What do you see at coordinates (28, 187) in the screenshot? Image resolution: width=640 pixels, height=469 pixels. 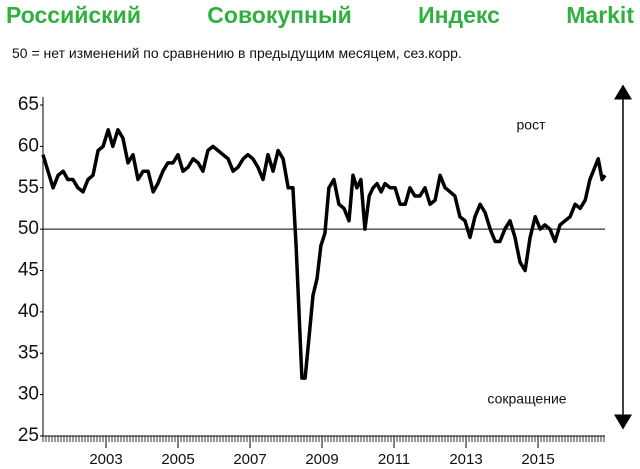 I see `y-tick-label: 55` at bounding box center [28, 187].